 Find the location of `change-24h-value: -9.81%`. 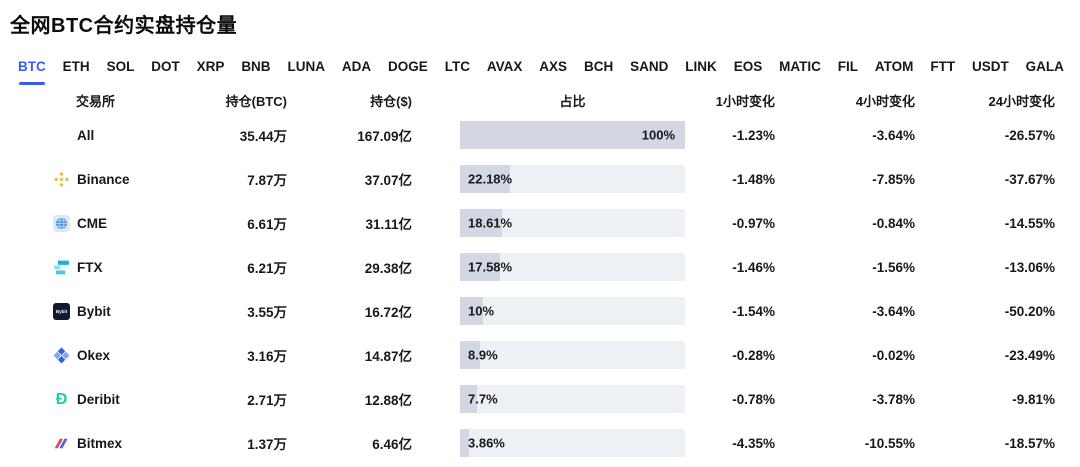

change-24h-value: -9.81% is located at coordinates (1033, 399).